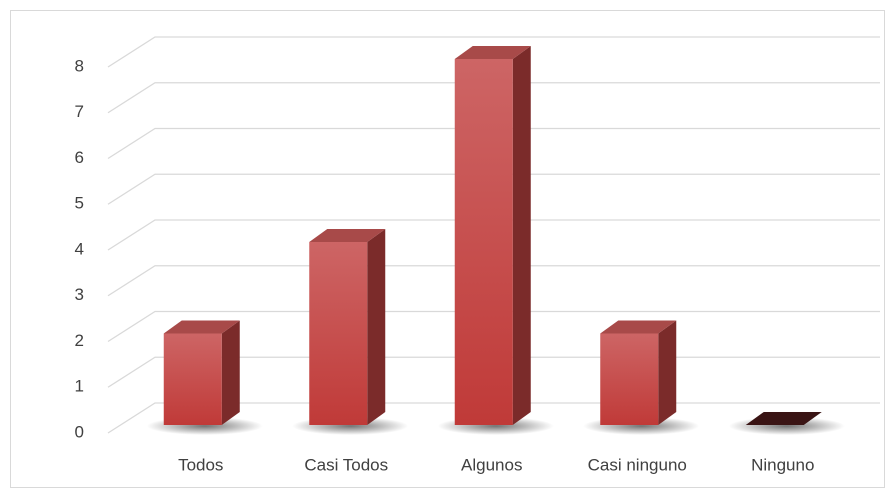  Describe the element at coordinates (79, 157) in the screenshot. I see `y-tick-label: 6` at that location.